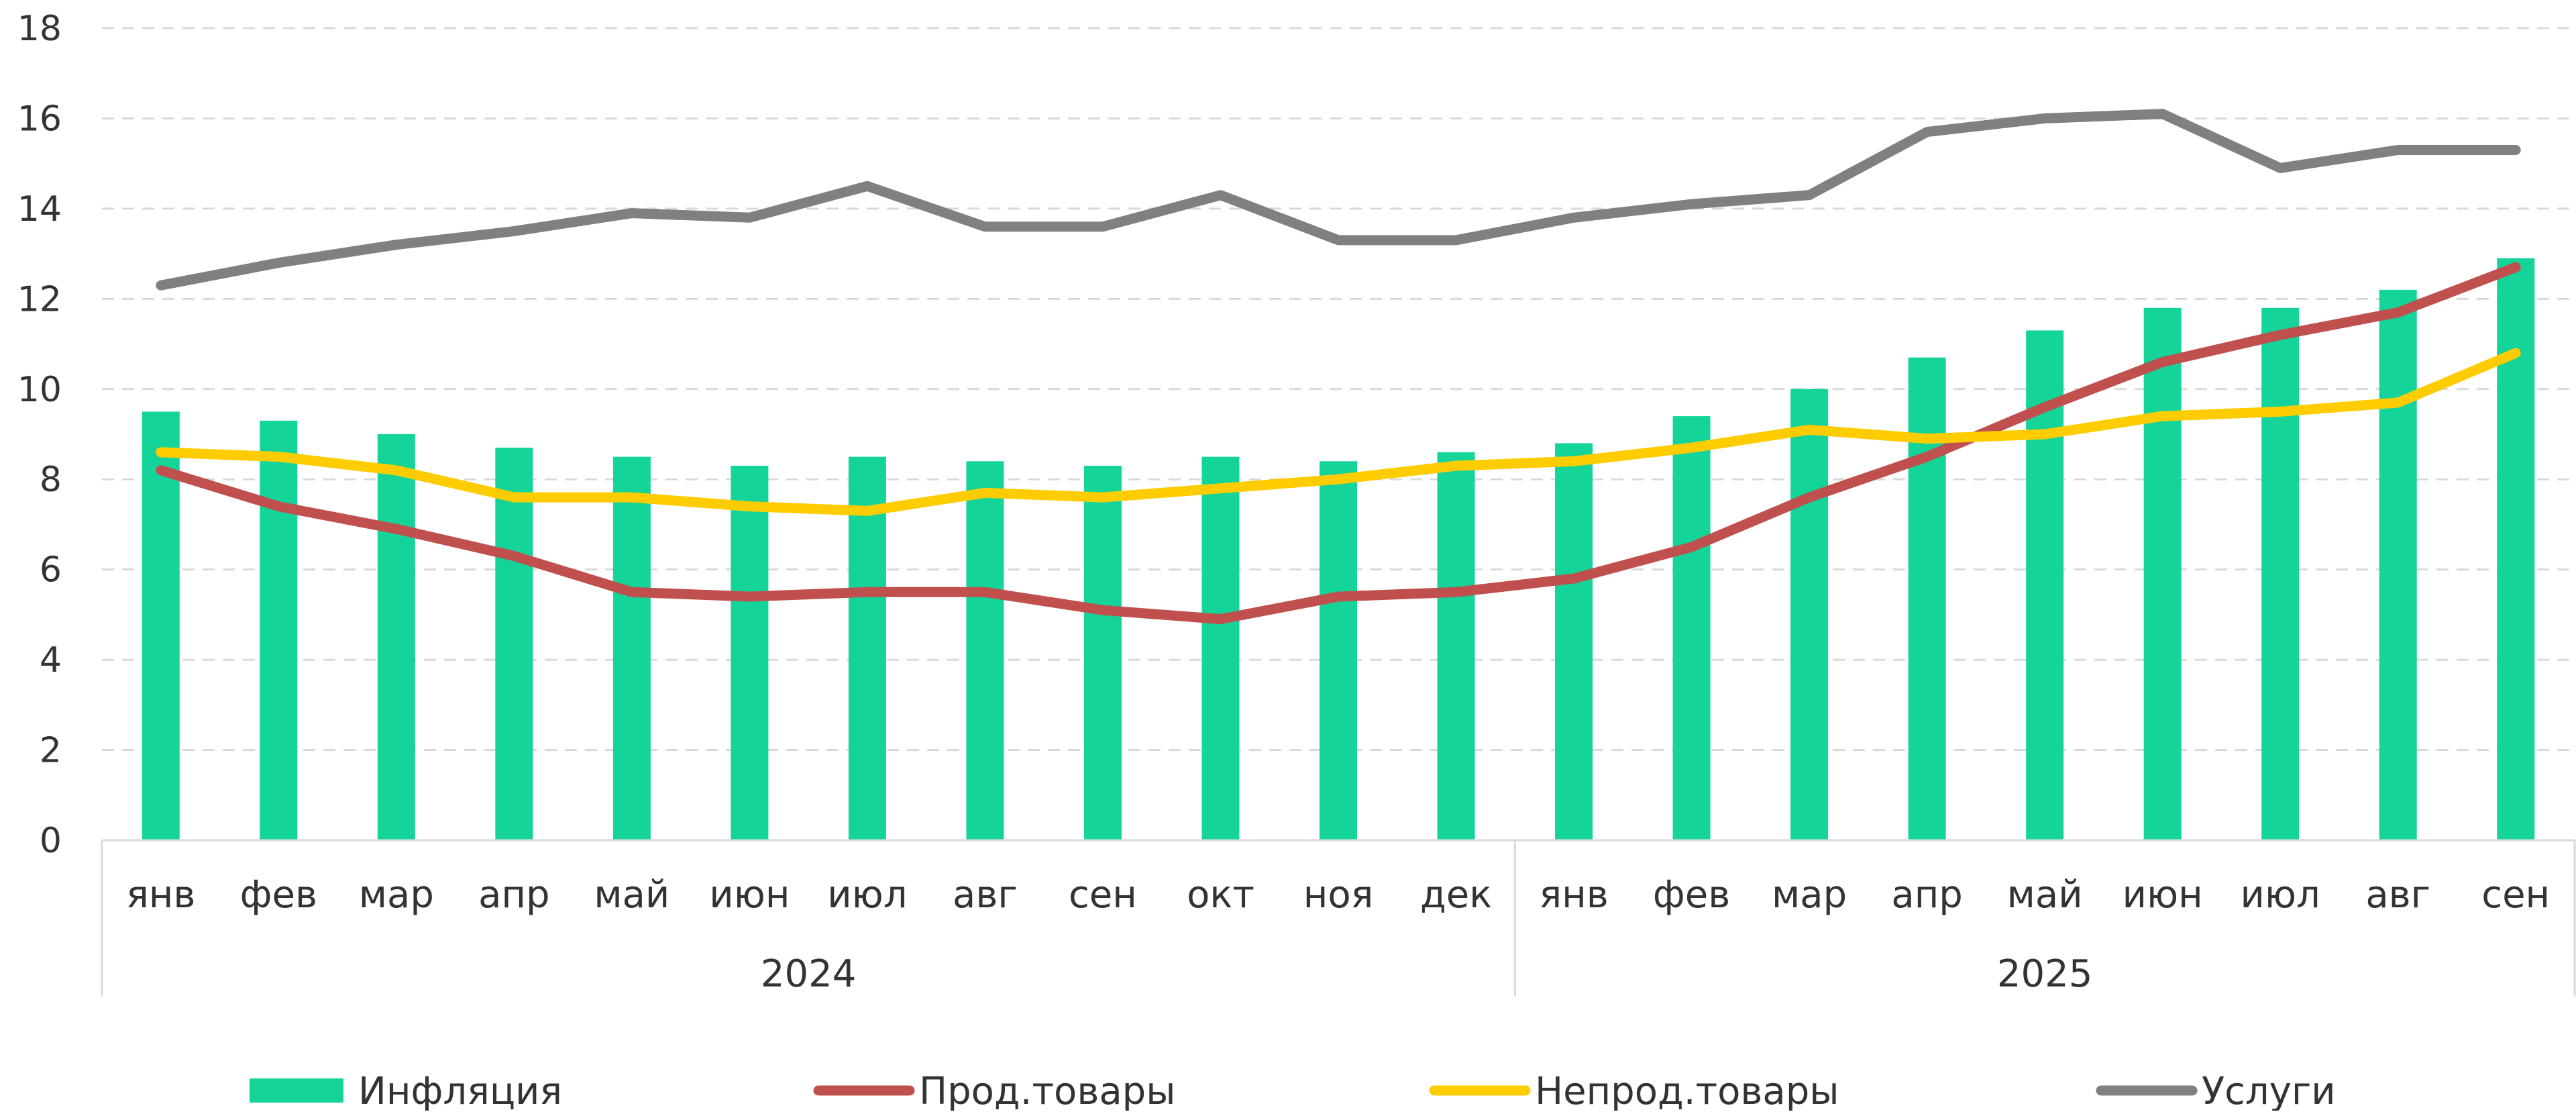 The width and height of the screenshot is (2576, 1114). Describe the element at coordinates (460, 1090) in the screenshot. I see `legend-label: Инфляция` at that location.